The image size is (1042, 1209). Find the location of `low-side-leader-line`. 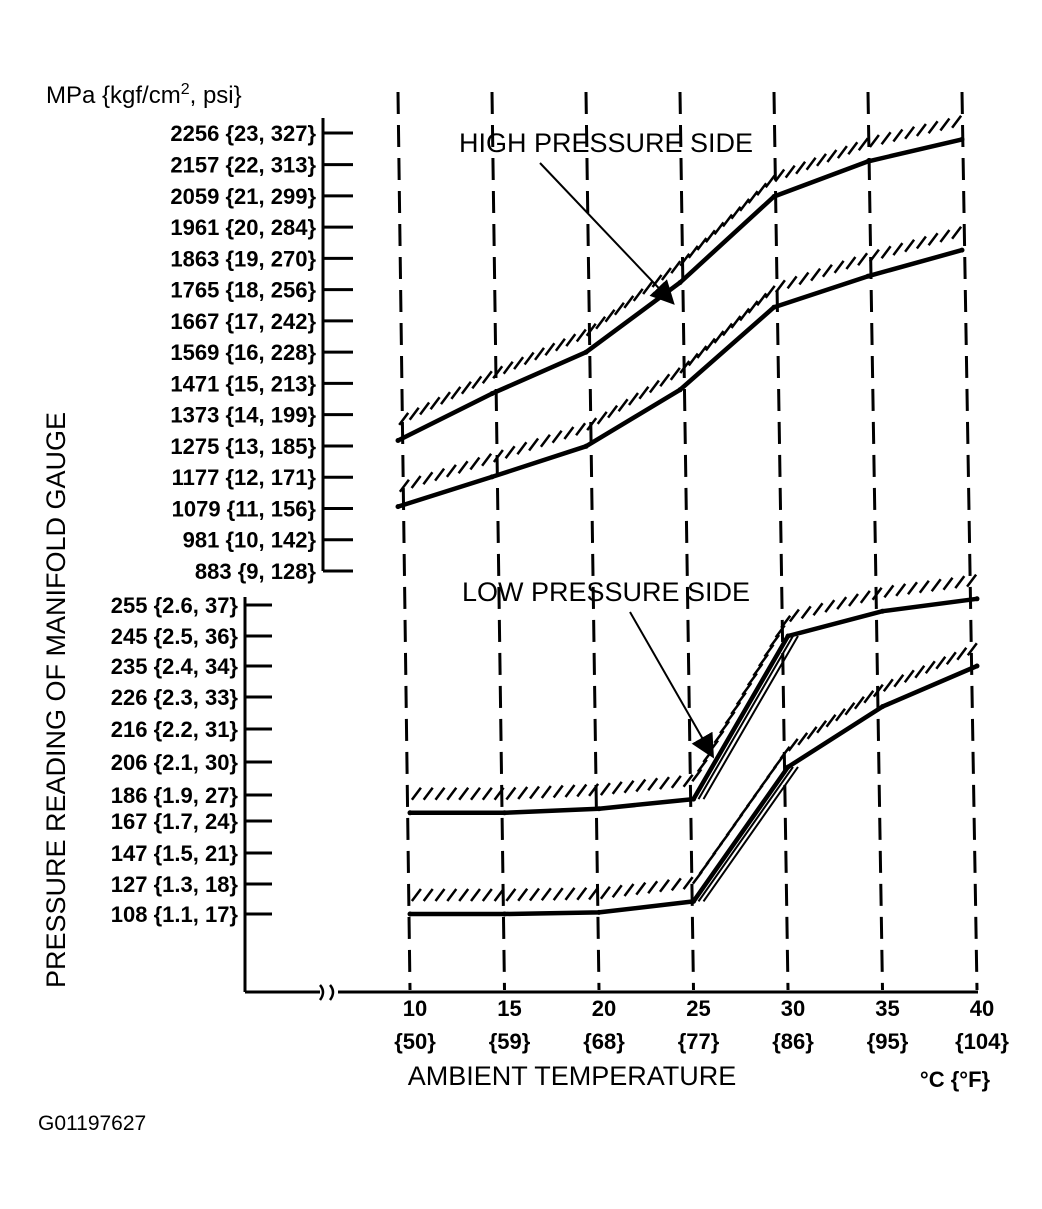

low-side-leader-line is located at coordinates (671, 685).